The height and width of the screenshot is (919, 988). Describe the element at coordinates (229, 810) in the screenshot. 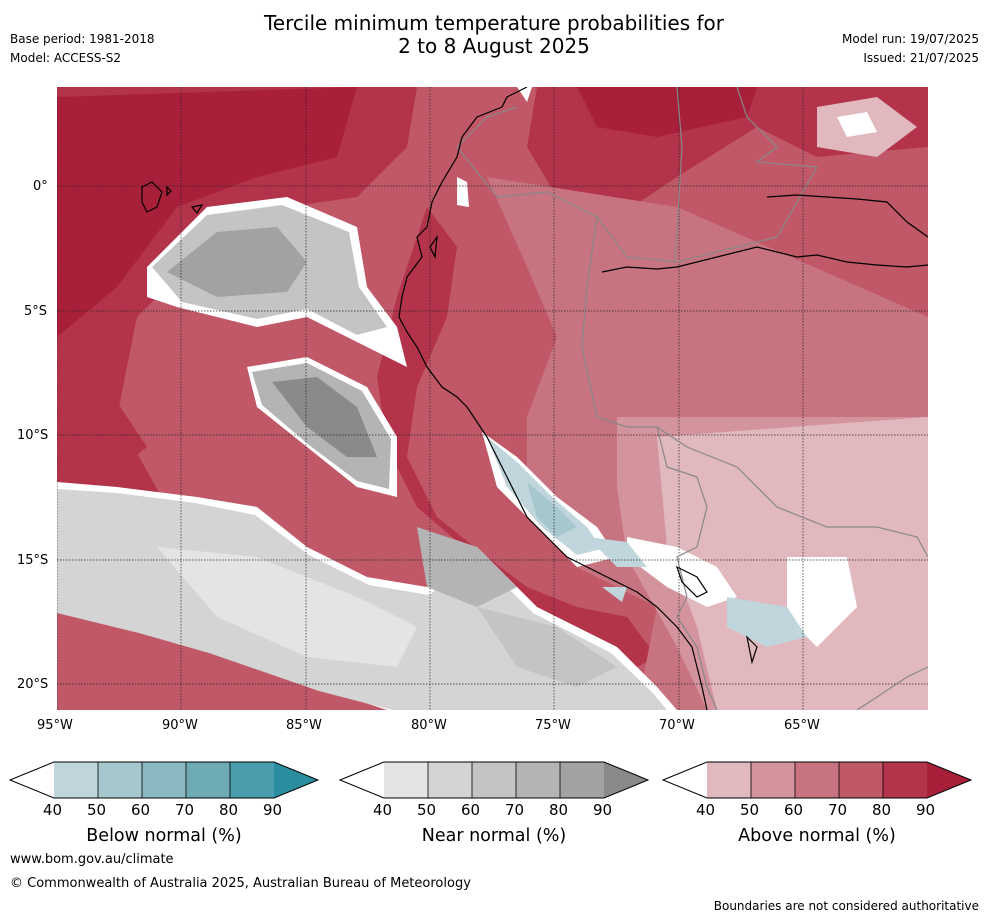

I see `colorbar-below-tick: 80` at that location.